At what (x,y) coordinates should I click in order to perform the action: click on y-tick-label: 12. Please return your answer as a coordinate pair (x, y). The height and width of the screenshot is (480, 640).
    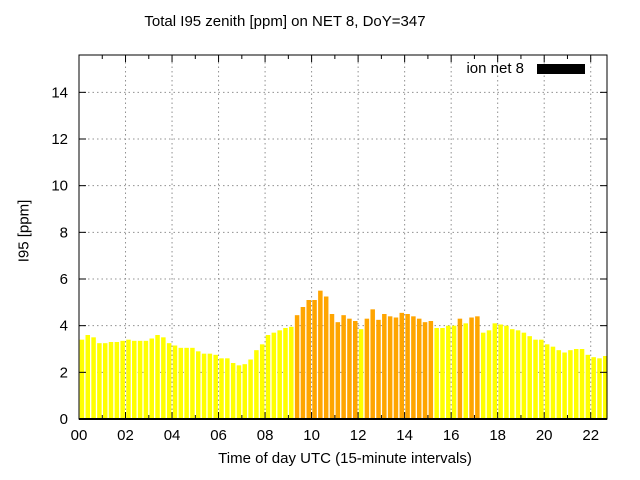
    Looking at the image, I should click on (59, 139).